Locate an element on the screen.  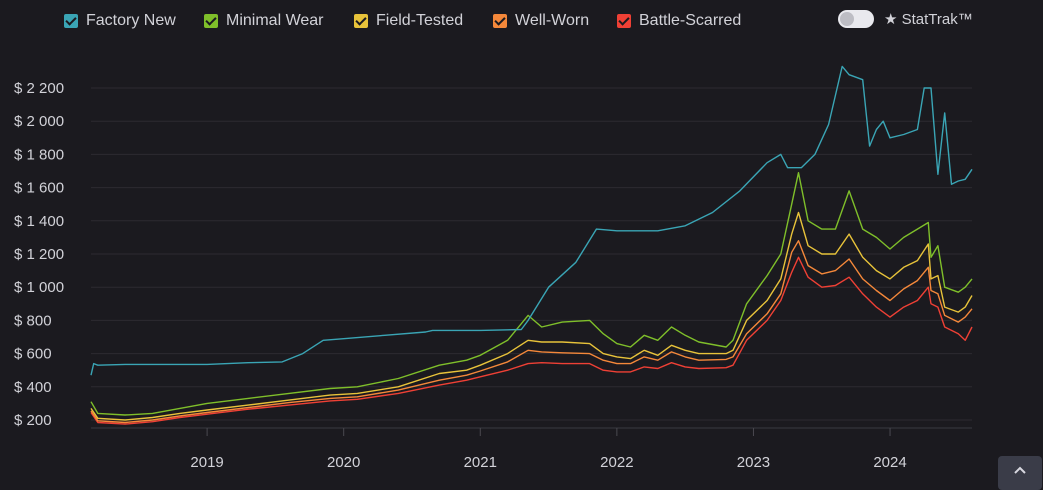
y-tick-label: $ 1 400 is located at coordinates (39, 221).